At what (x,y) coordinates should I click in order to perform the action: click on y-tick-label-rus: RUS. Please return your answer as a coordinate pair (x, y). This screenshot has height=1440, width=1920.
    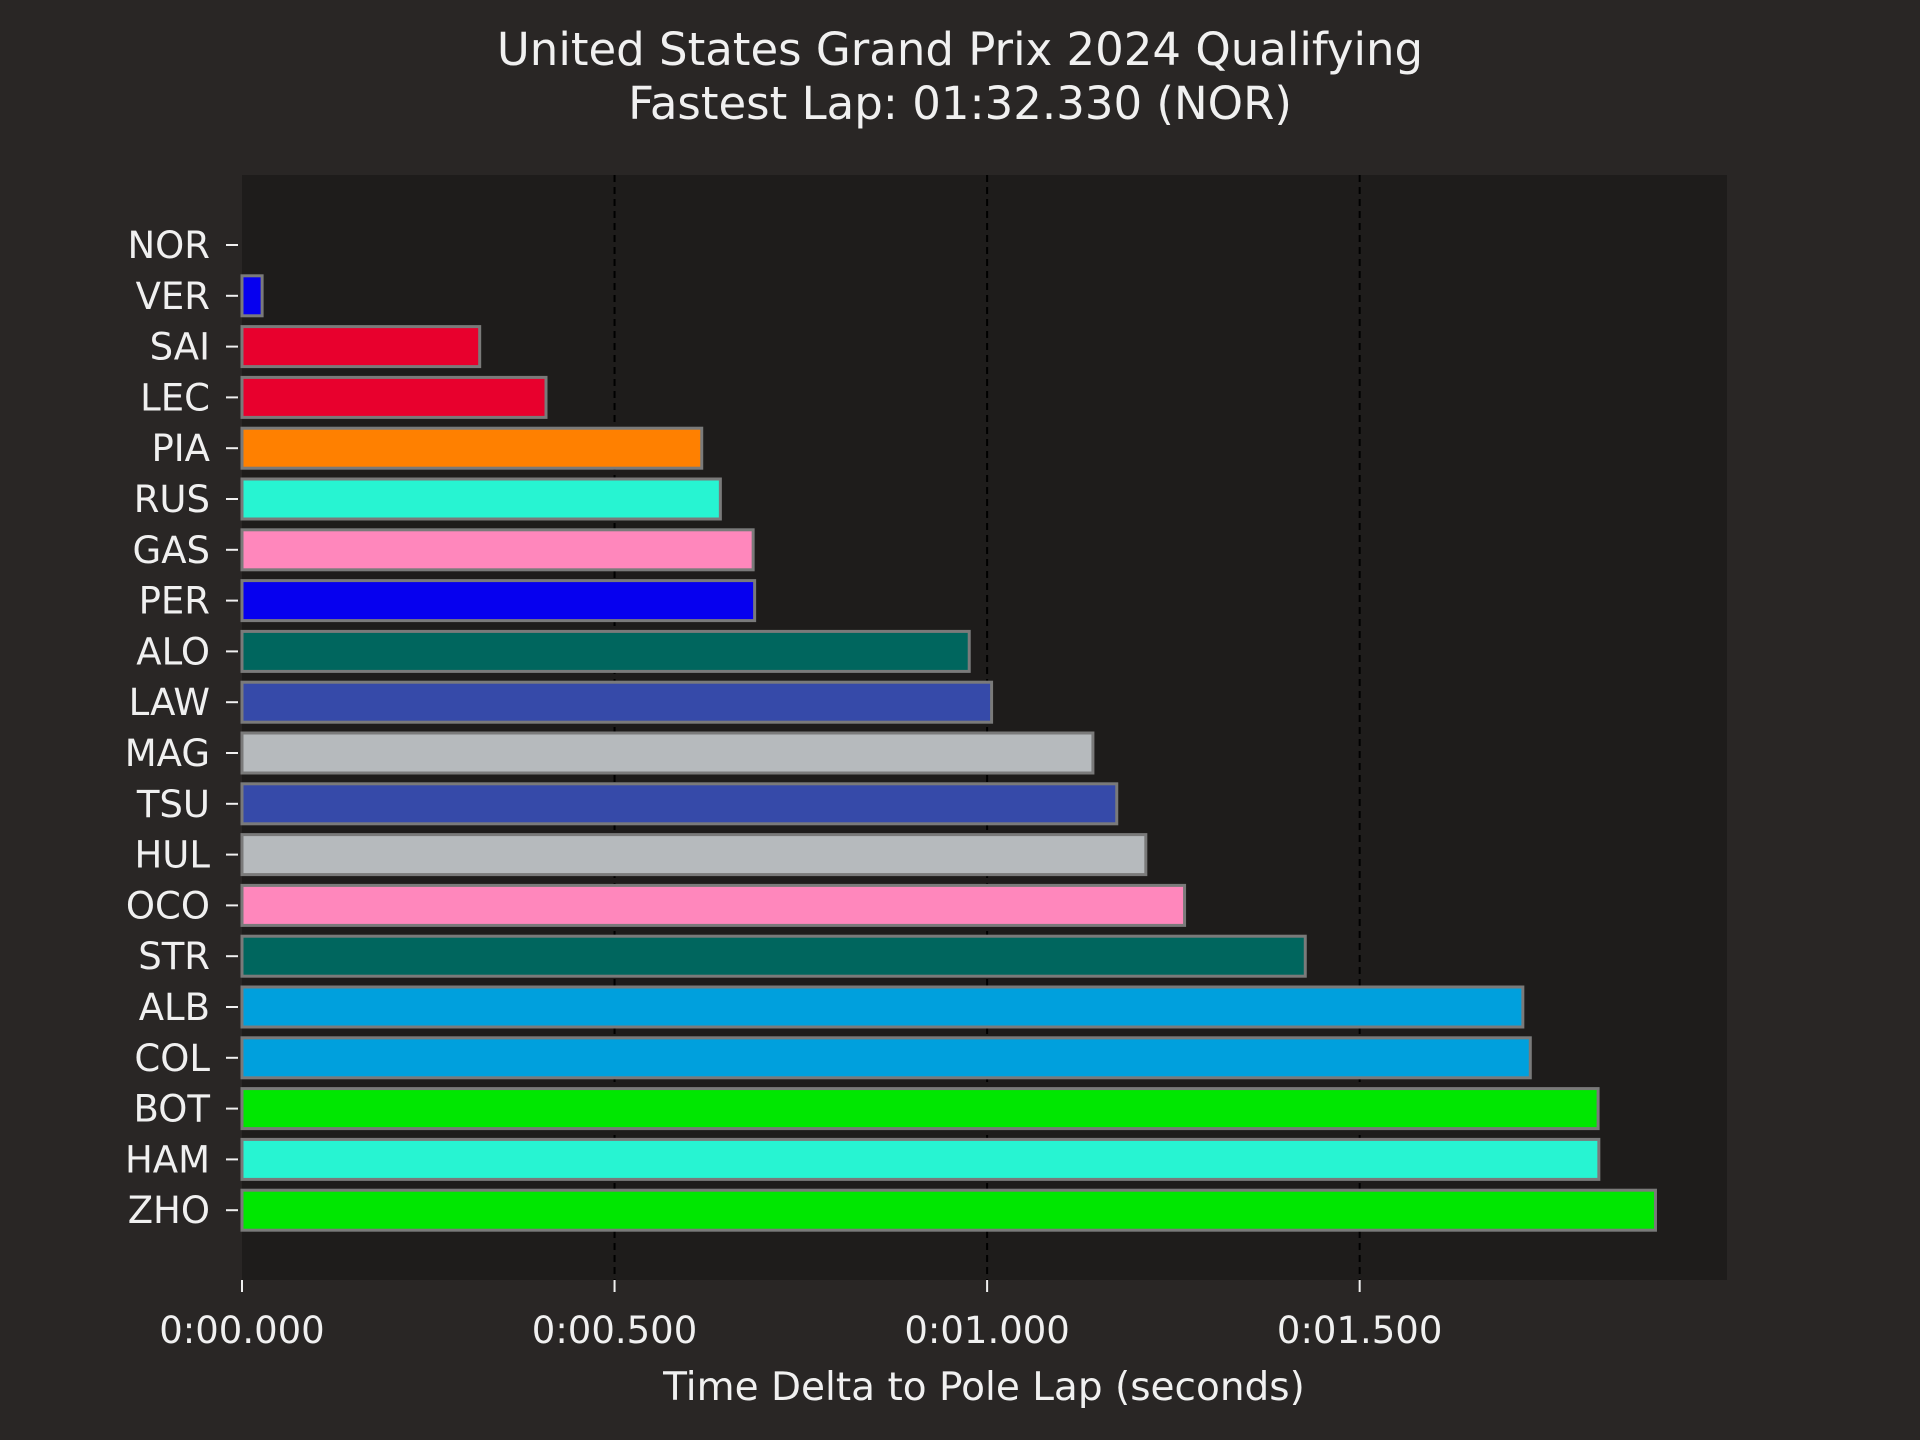
    Looking at the image, I should click on (172, 499).